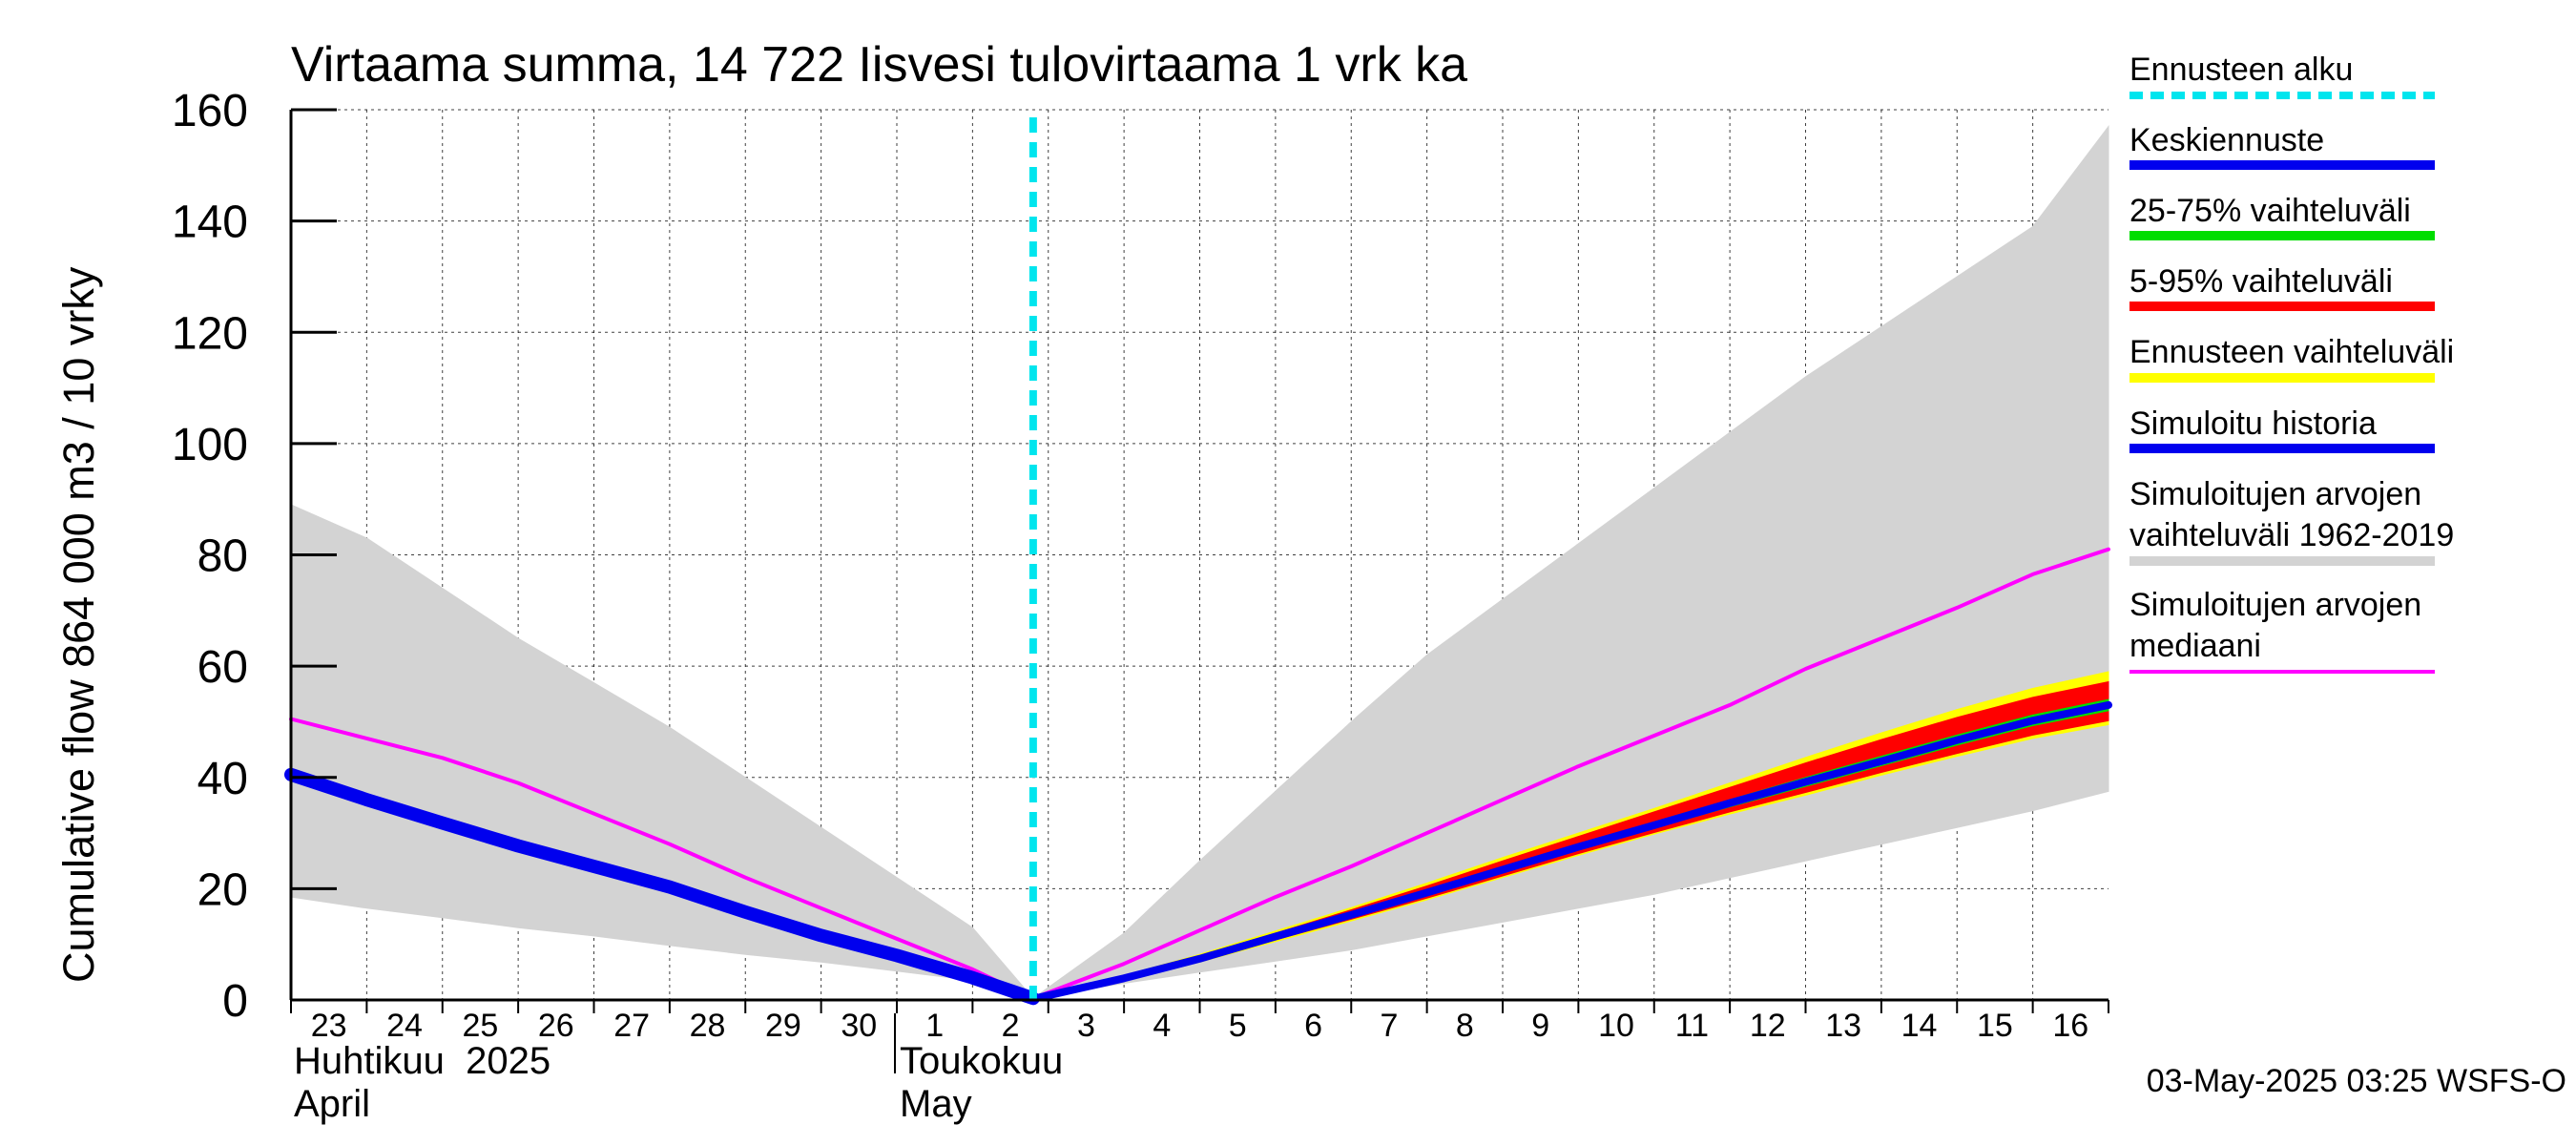 This screenshot has width=2576, height=1145. I want to click on legend-item: Keskiennuste, so click(2282, 146).